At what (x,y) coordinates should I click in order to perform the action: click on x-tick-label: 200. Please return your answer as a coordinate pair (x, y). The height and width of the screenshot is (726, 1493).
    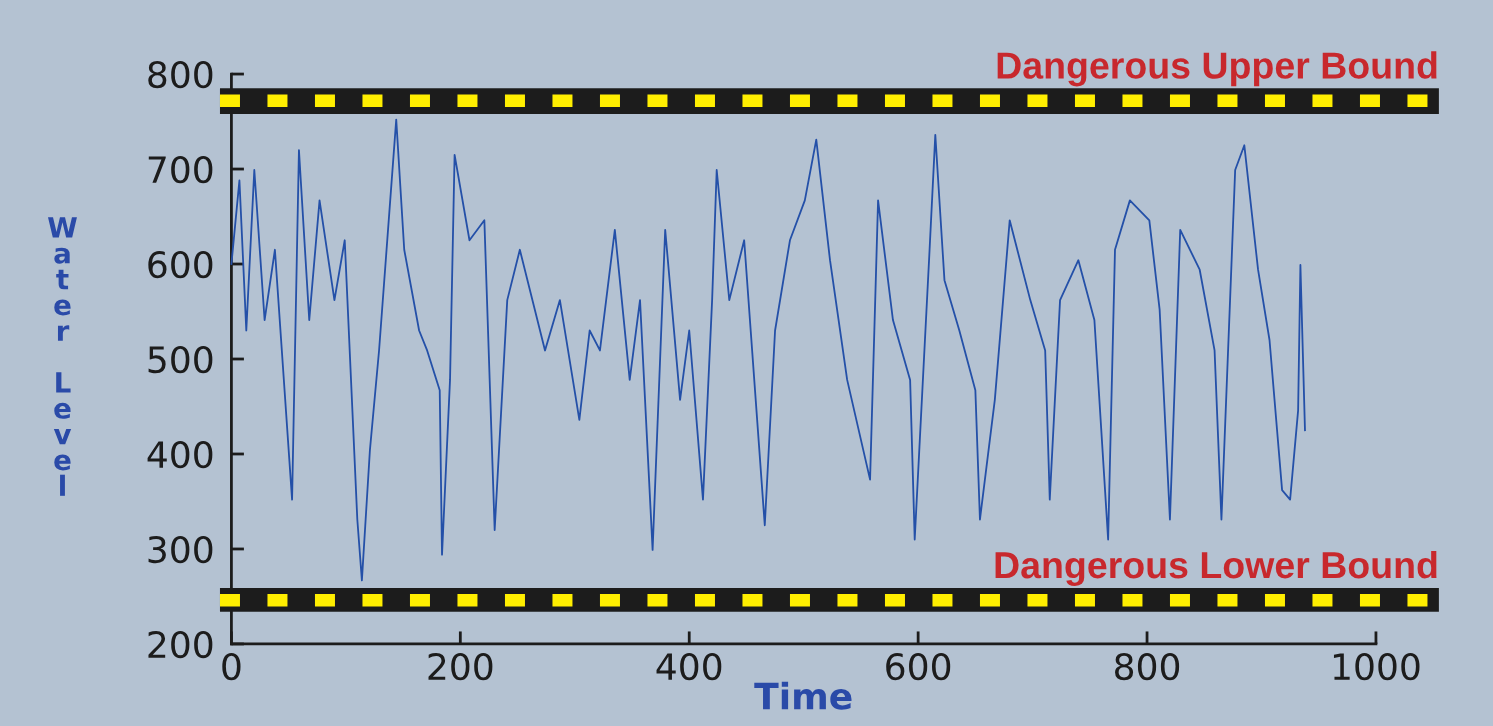
    Looking at the image, I should click on (460, 666).